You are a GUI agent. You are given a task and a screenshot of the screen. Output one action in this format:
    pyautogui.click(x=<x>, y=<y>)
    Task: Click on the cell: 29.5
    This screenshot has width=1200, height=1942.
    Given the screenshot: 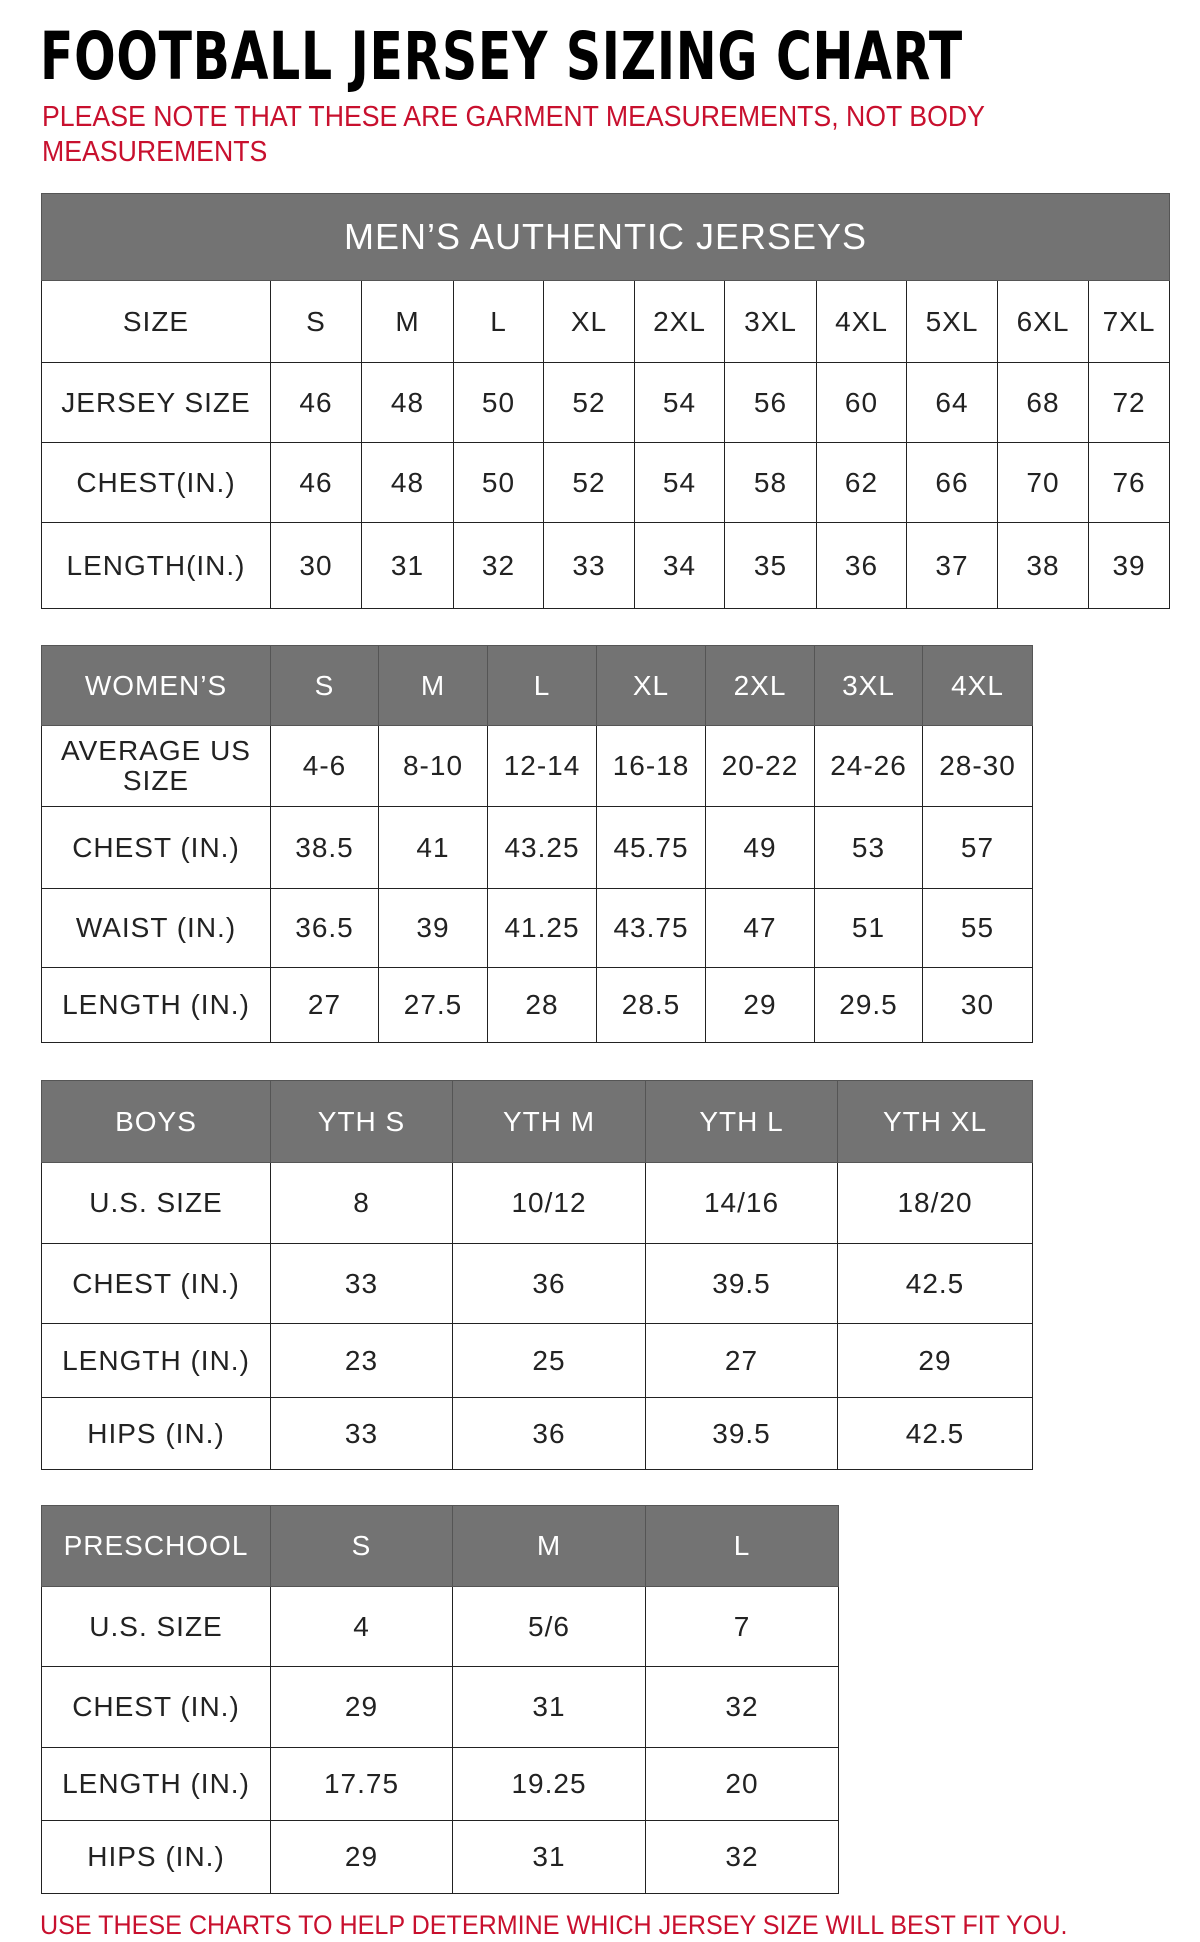 What is the action you would take?
    pyautogui.click(x=868, y=1005)
    